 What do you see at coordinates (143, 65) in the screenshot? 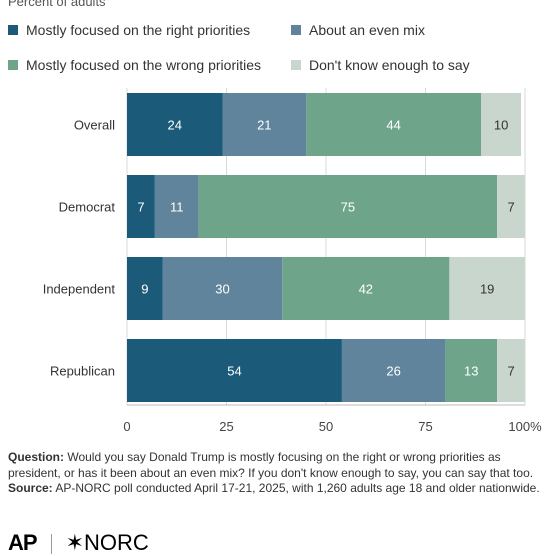
I see `legend-label: Mostly focused on the wrong priorities` at bounding box center [143, 65].